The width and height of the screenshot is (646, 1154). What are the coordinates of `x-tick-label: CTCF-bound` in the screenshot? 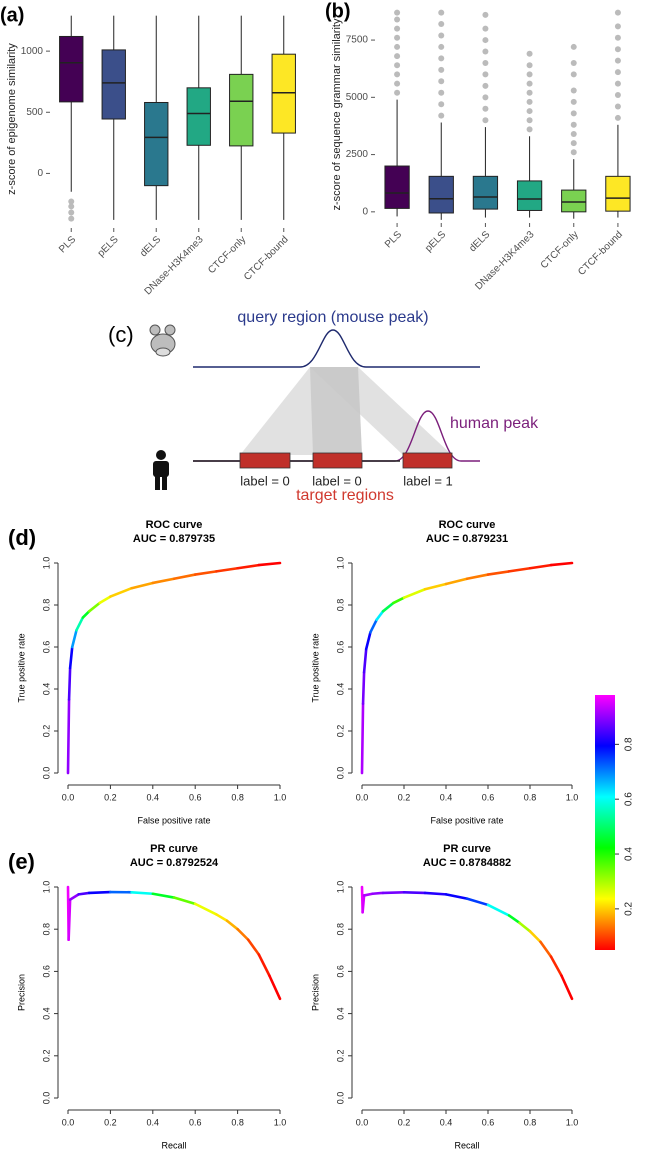 It's located at (266, 258).